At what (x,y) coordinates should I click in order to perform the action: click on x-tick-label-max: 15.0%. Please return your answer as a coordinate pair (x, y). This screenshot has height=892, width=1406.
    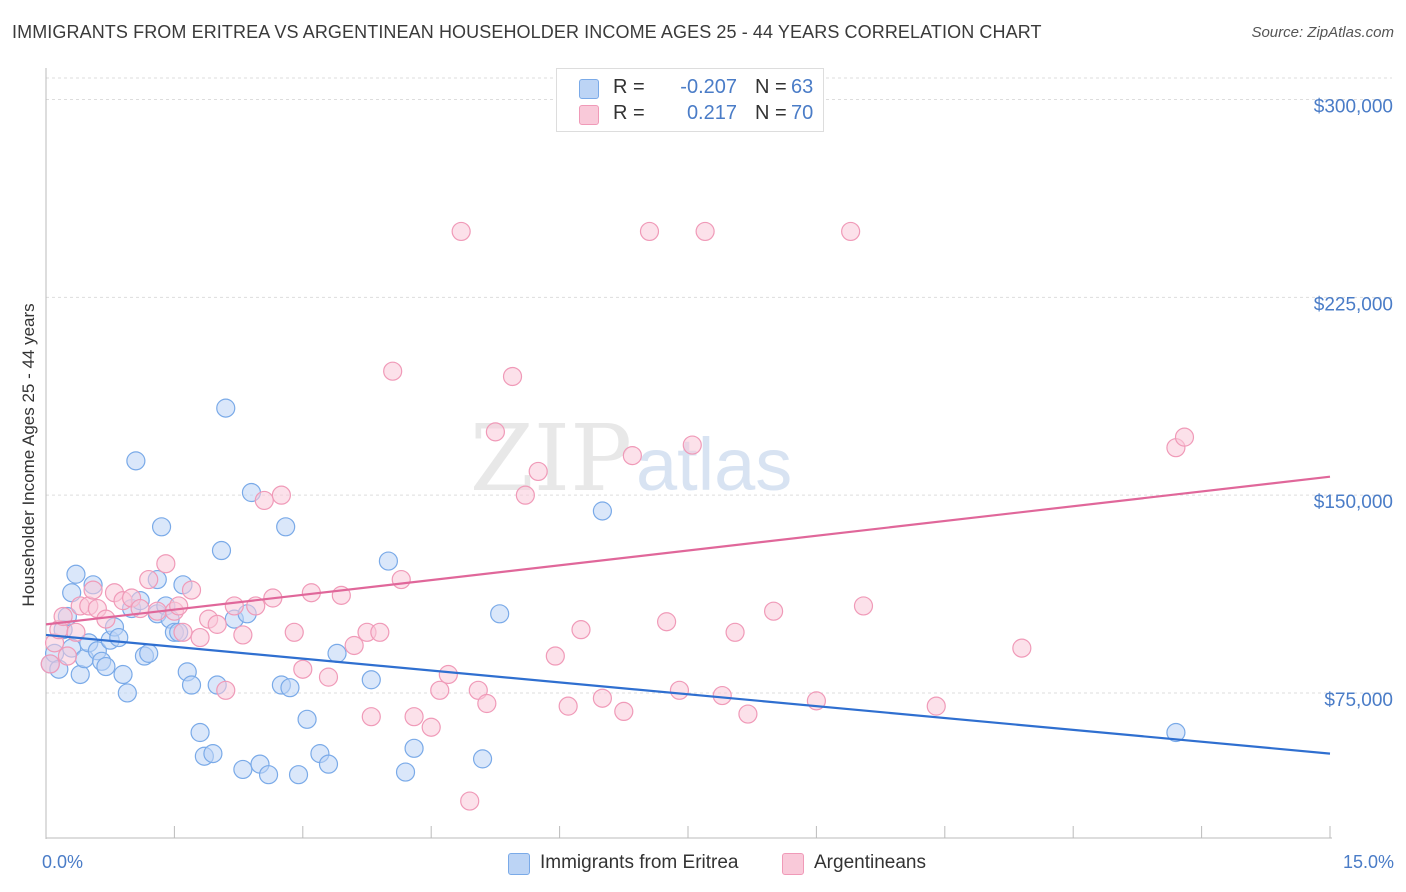
    Looking at the image, I should click on (1368, 862).